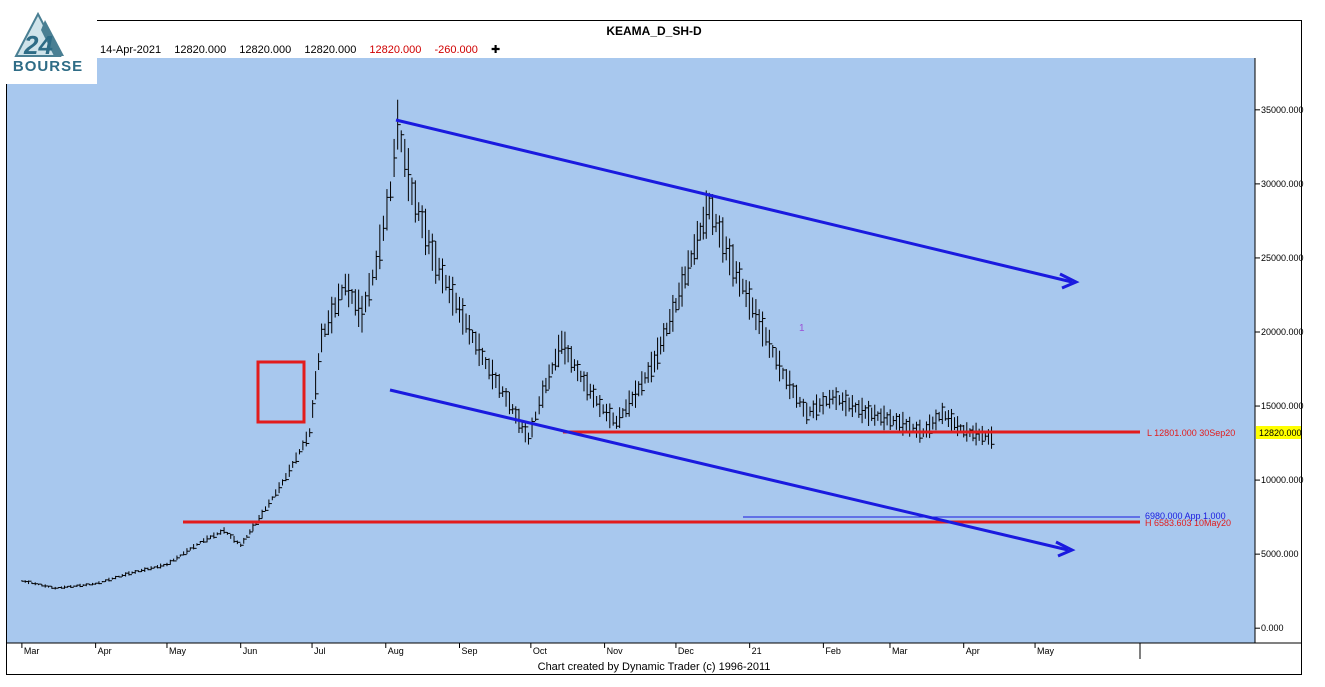 The image size is (1325, 687). Describe the element at coordinates (200, 50) in the screenshot. I see `ohlc-open: 12820.000` at that location.